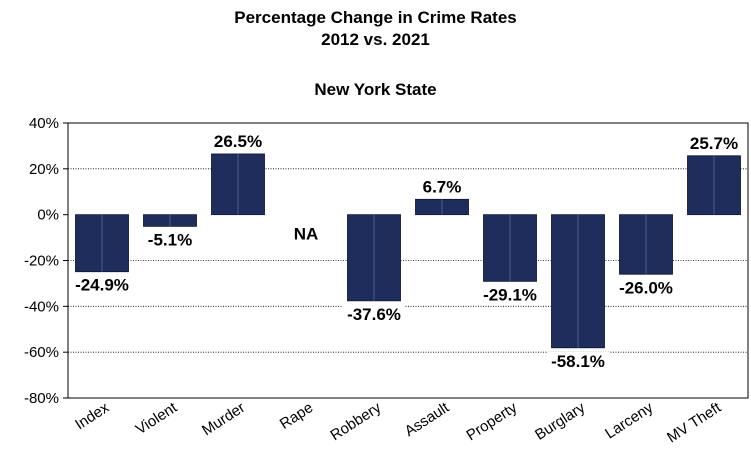 The width and height of the screenshot is (751, 456). I want to click on y-tick-label: -80%, so click(41, 398).